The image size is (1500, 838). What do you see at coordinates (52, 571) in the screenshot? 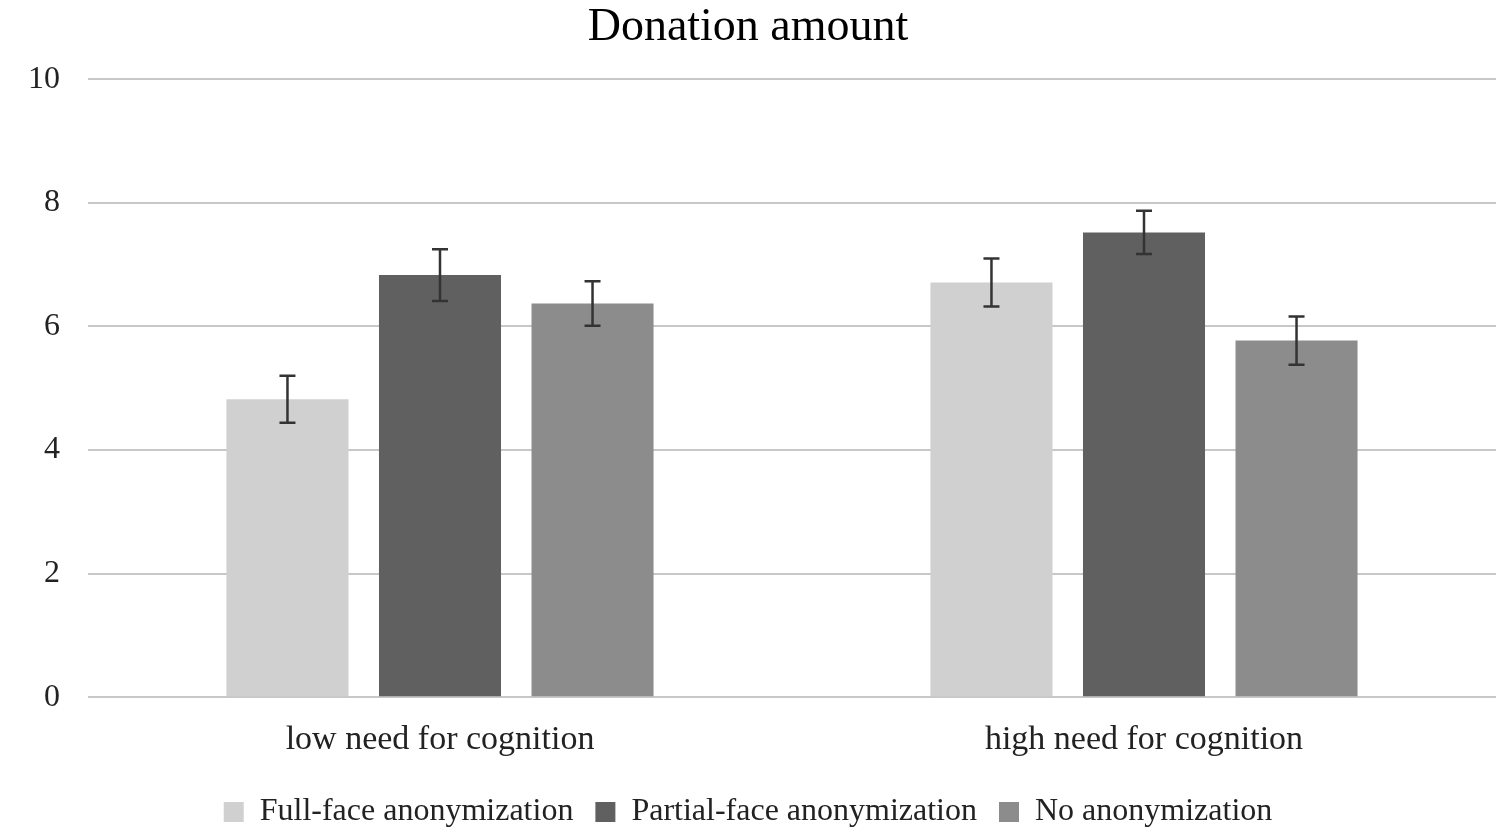
I see `y-tick-label: 2` at bounding box center [52, 571].